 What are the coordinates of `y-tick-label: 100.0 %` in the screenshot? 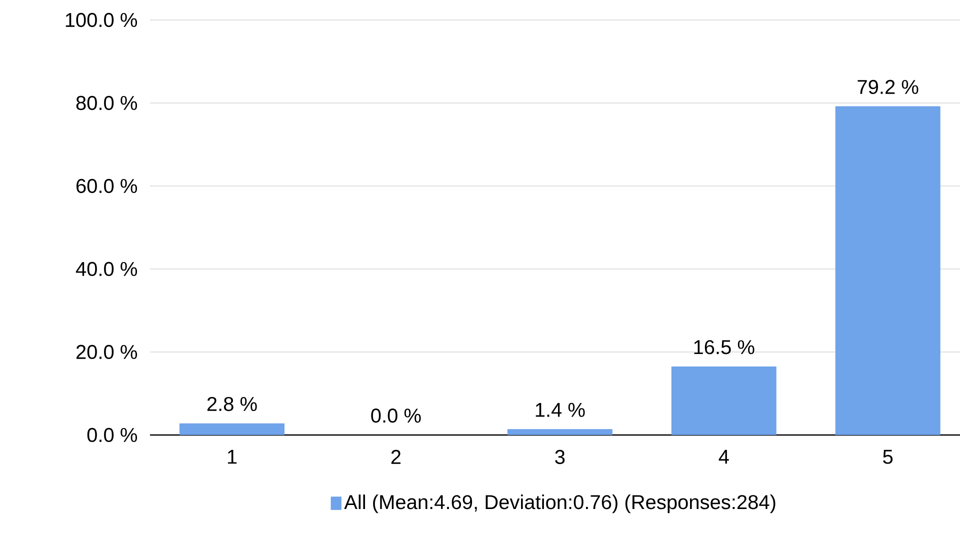 It's located at (101, 20).